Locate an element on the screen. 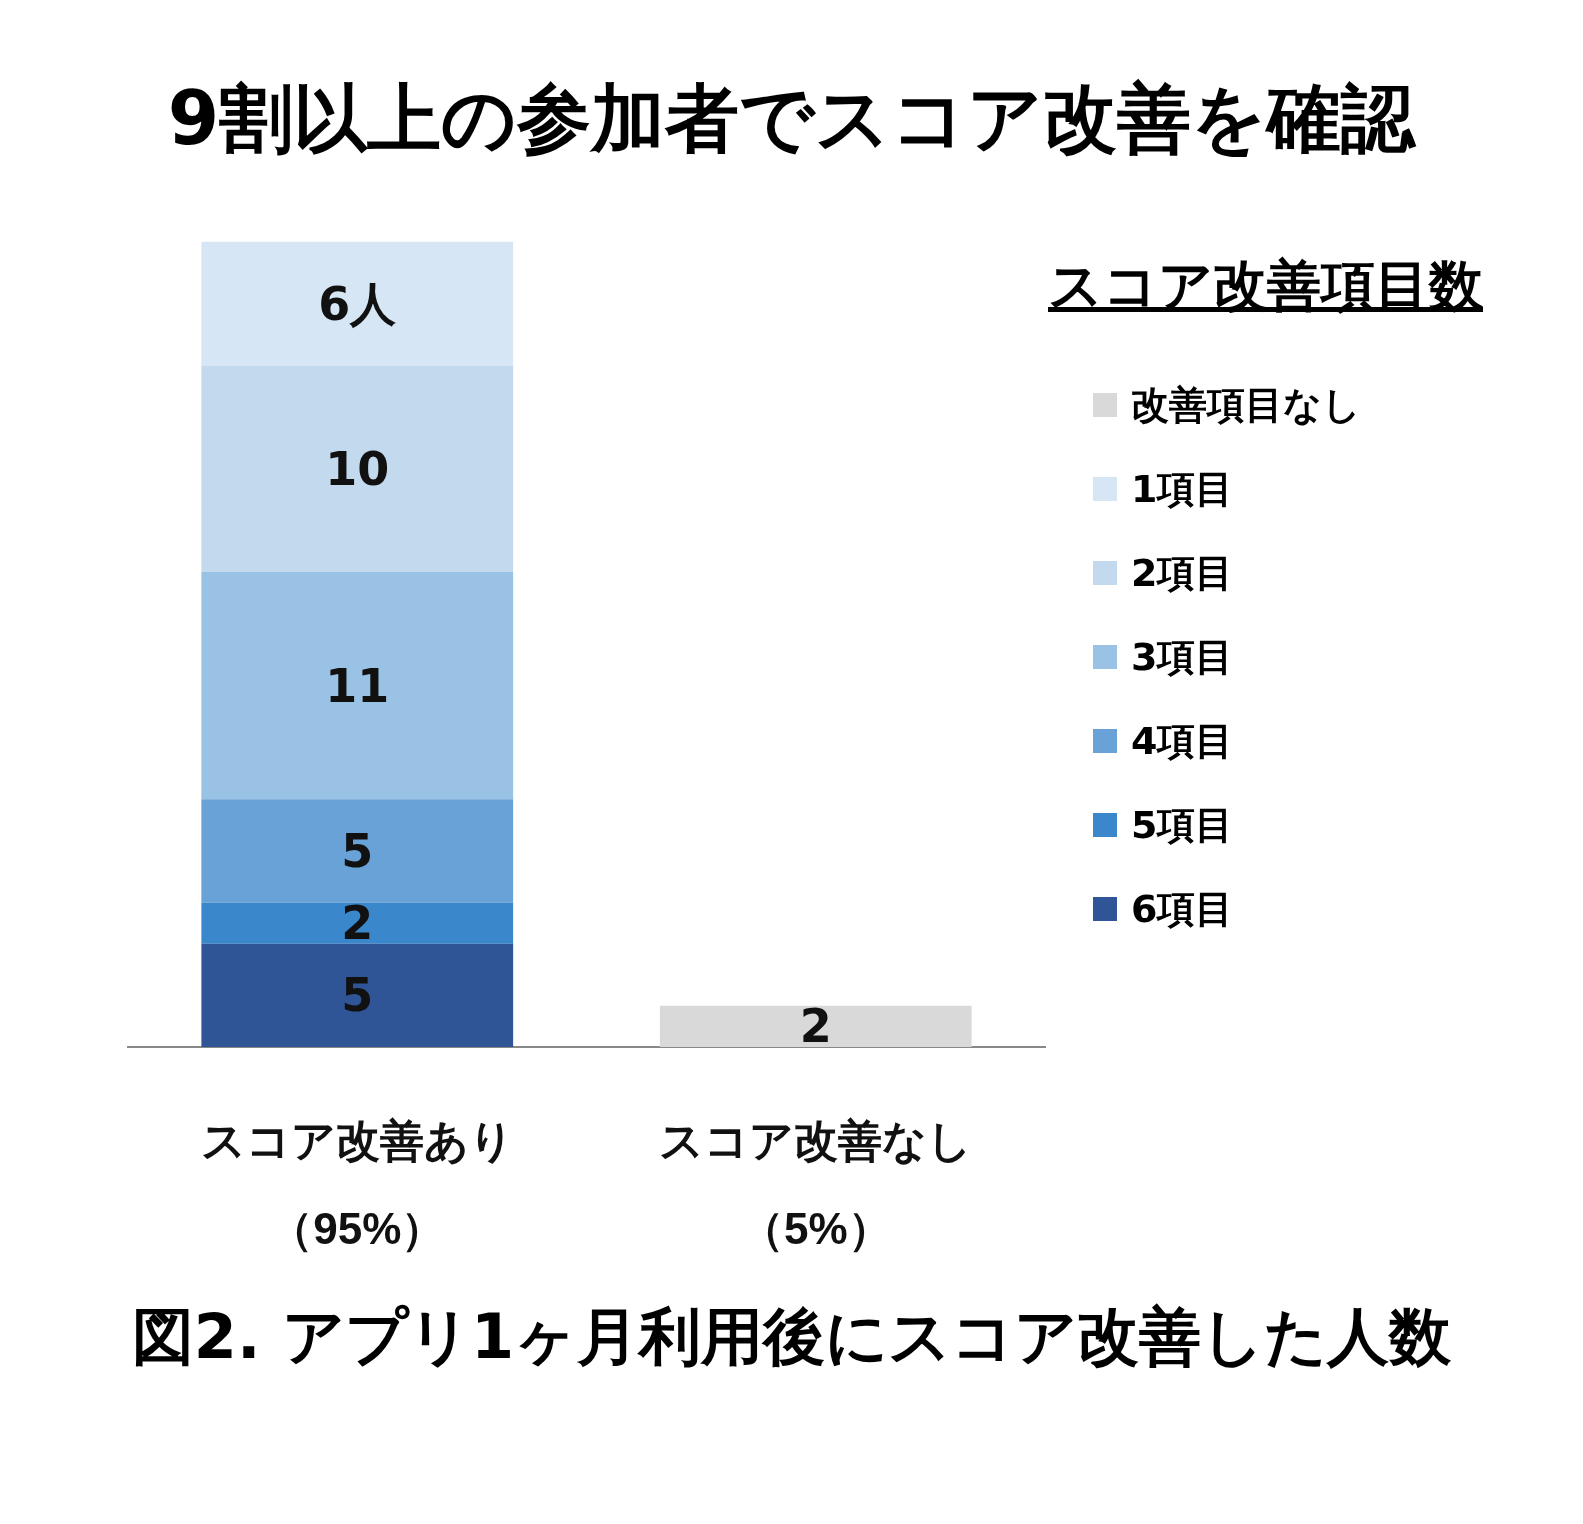  legend-label: 6項目 is located at coordinates (1182, 909).